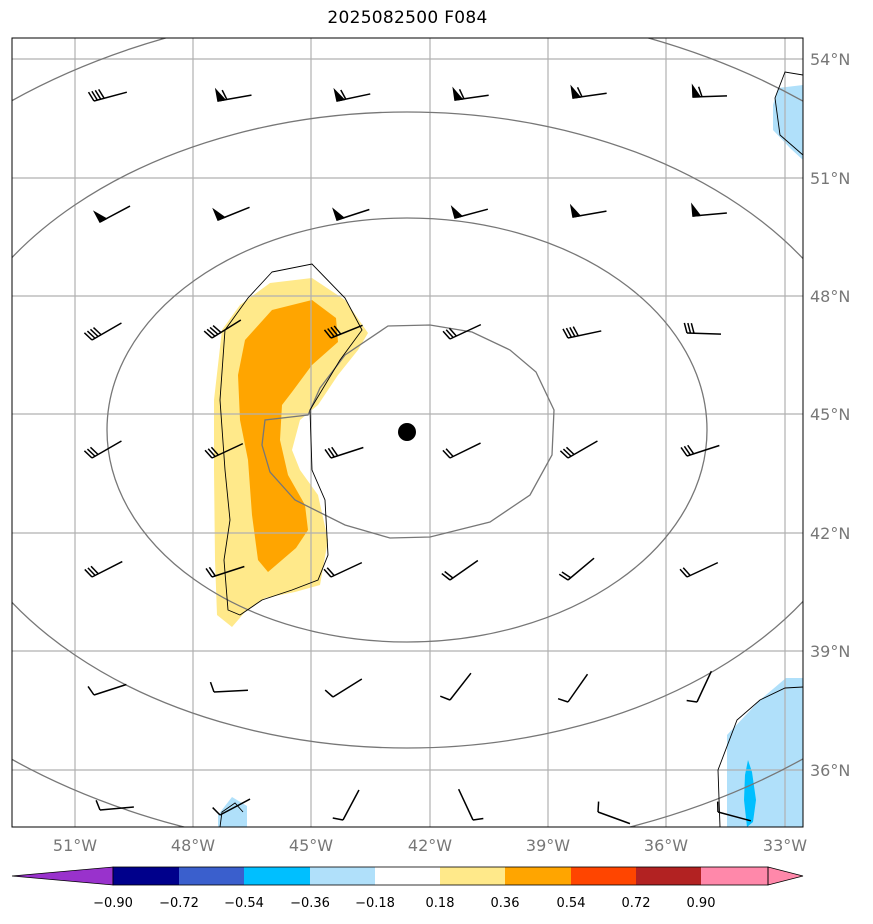 The width and height of the screenshot is (873, 924). I want to click on colorbar-high-extension, so click(785, 876).